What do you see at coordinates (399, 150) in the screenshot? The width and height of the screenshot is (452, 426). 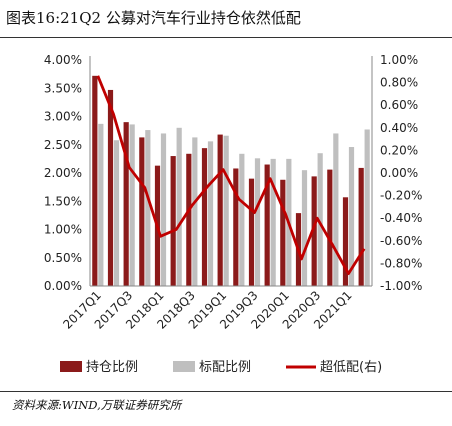 I see `right-tick-label: 0.20%` at bounding box center [399, 150].